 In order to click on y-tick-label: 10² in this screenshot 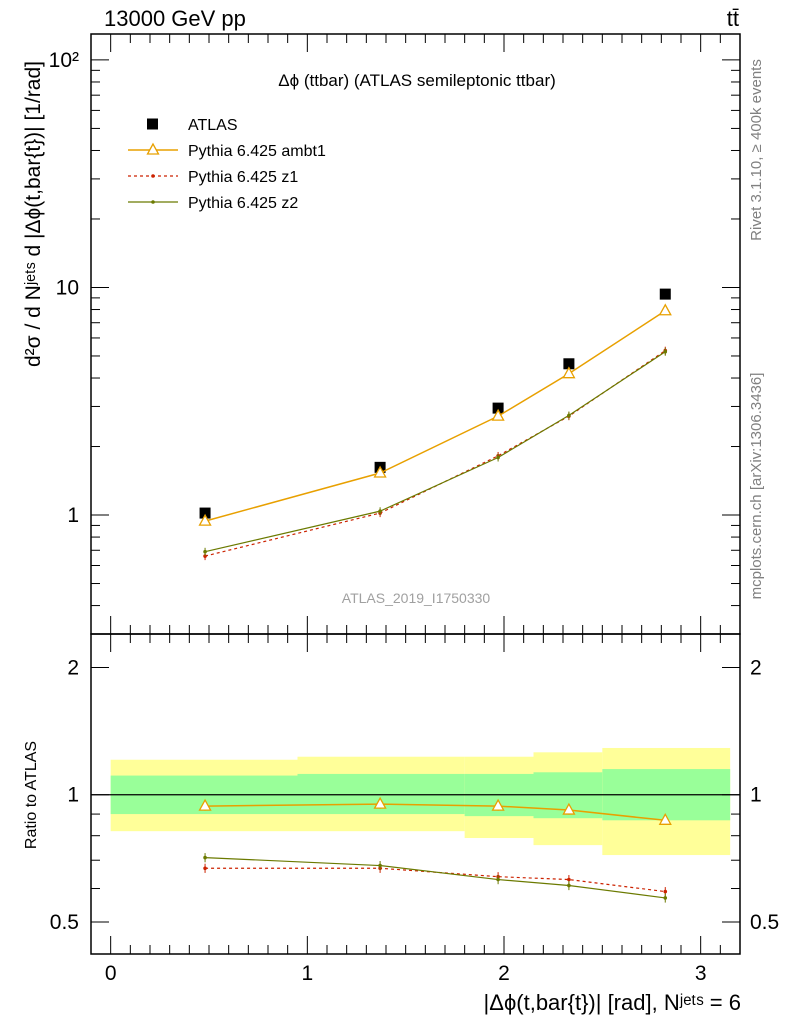, I will do `click(64, 60)`.